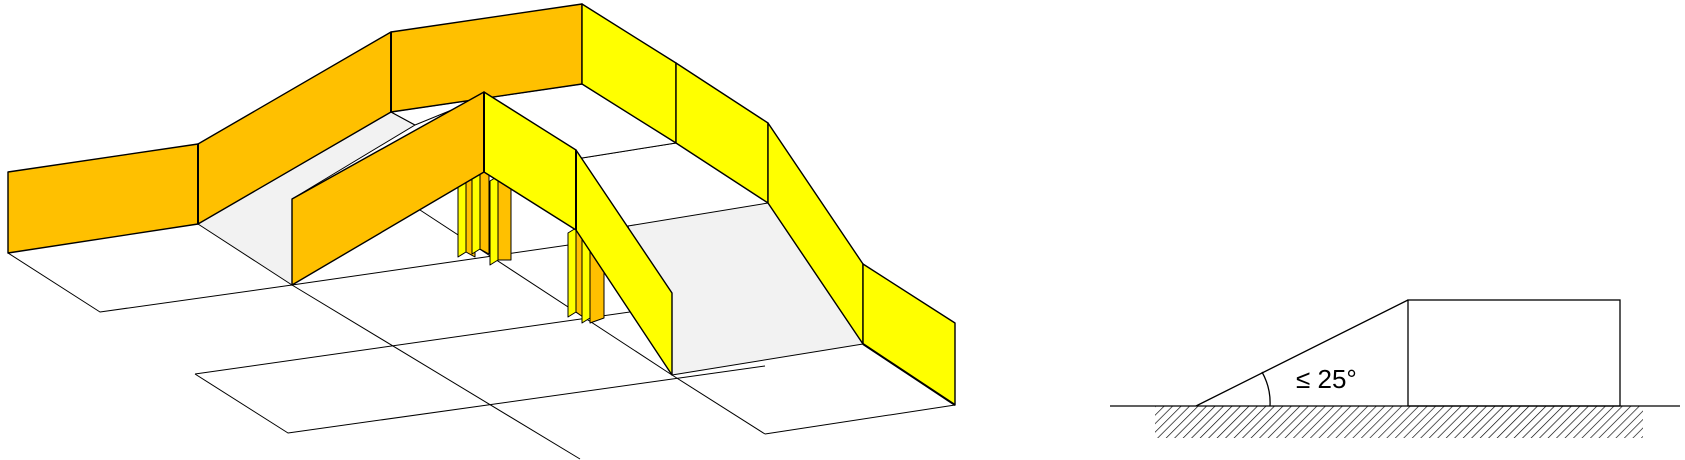 Image resolution: width=1685 pixels, height=460 pixels. What do you see at coordinates (1266, 389) in the screenshot?
I see `angle-arc` at bounding box center [1266, 389].